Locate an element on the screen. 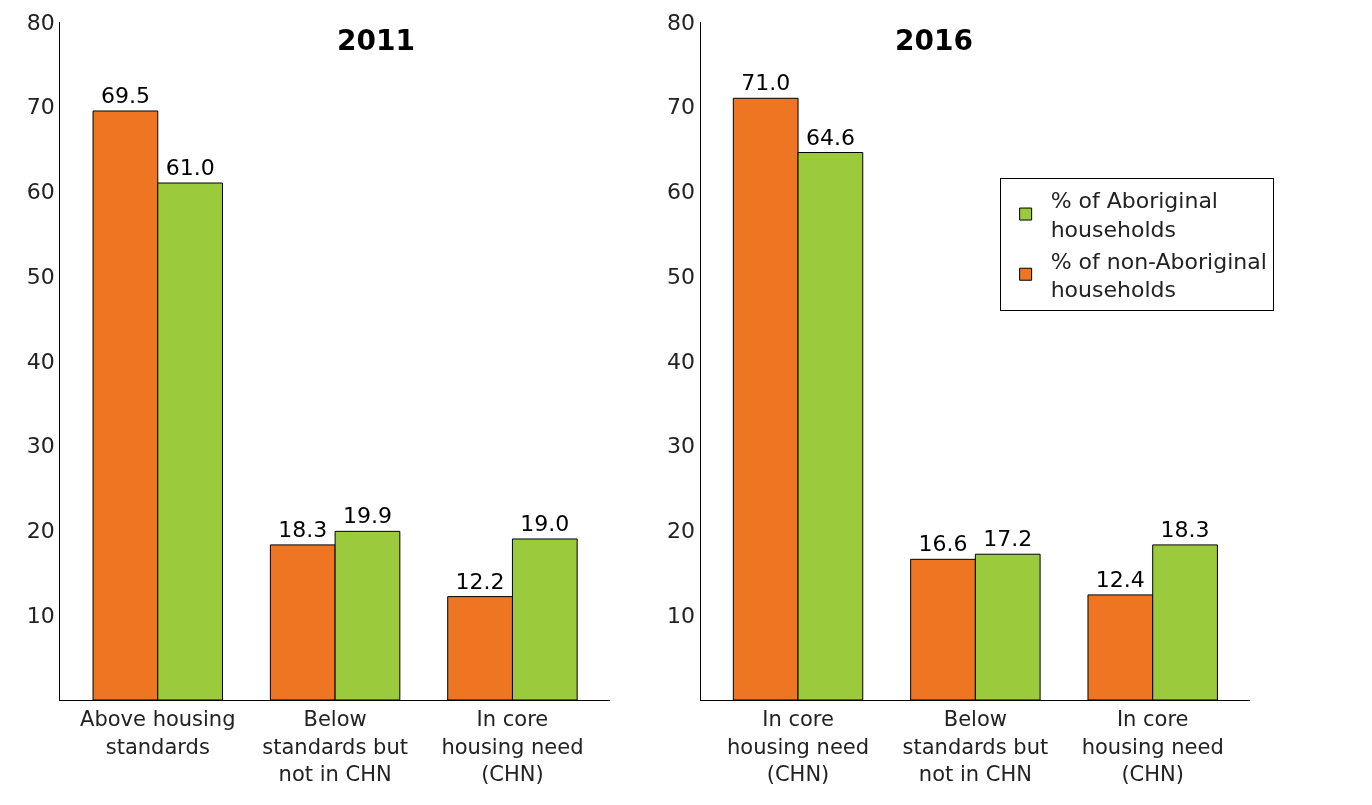 The image size is (1372, 805). x-tick-label: Above housing standards is located at coordinates (158, 733).